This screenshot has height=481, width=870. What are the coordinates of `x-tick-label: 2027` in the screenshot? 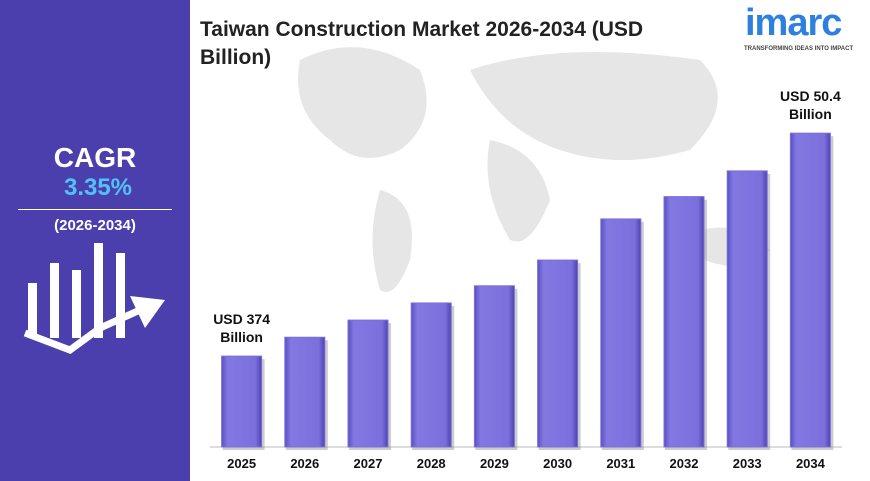 It's located at (368, 463).